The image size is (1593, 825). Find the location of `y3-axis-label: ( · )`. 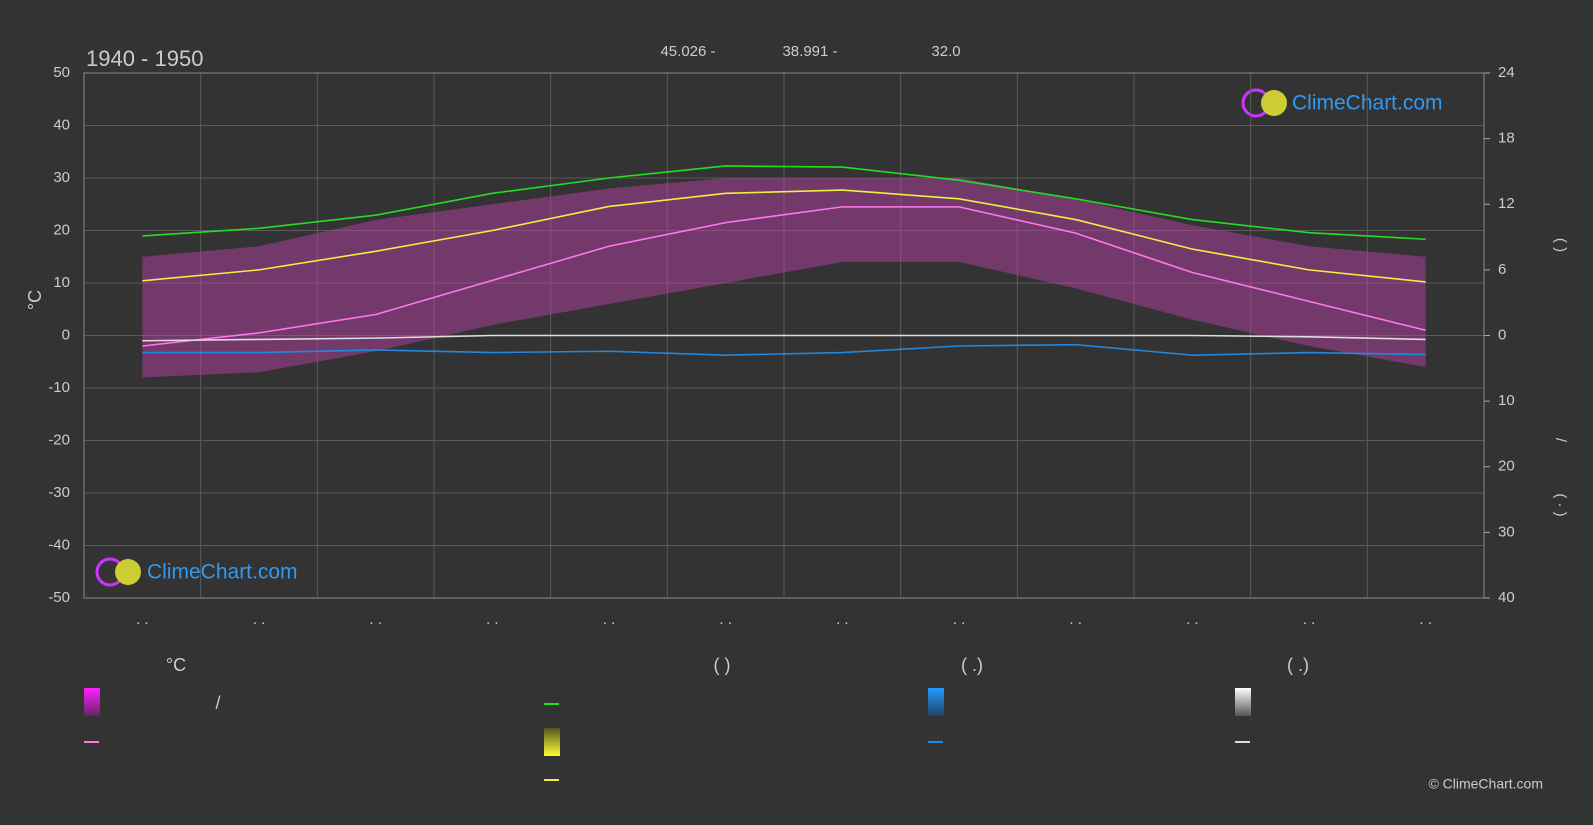

y3-axis-label: ( · ) is located at coordinates (1560, 504).